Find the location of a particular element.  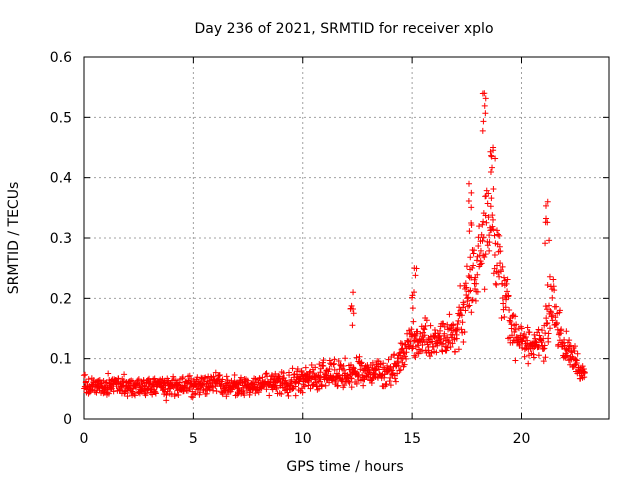

x-tick-label: 5 is located at coordinates (193, 439).